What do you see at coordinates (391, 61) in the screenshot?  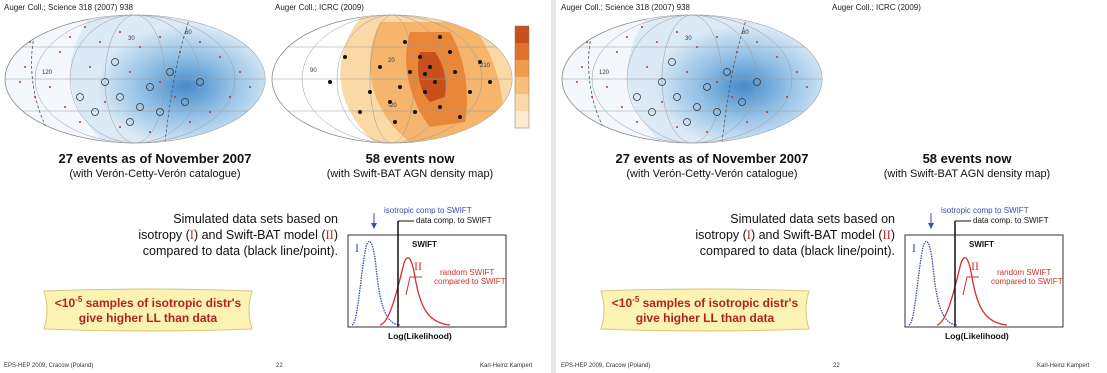 I see `map-label-20: 20` at bounding box center [391, 61].